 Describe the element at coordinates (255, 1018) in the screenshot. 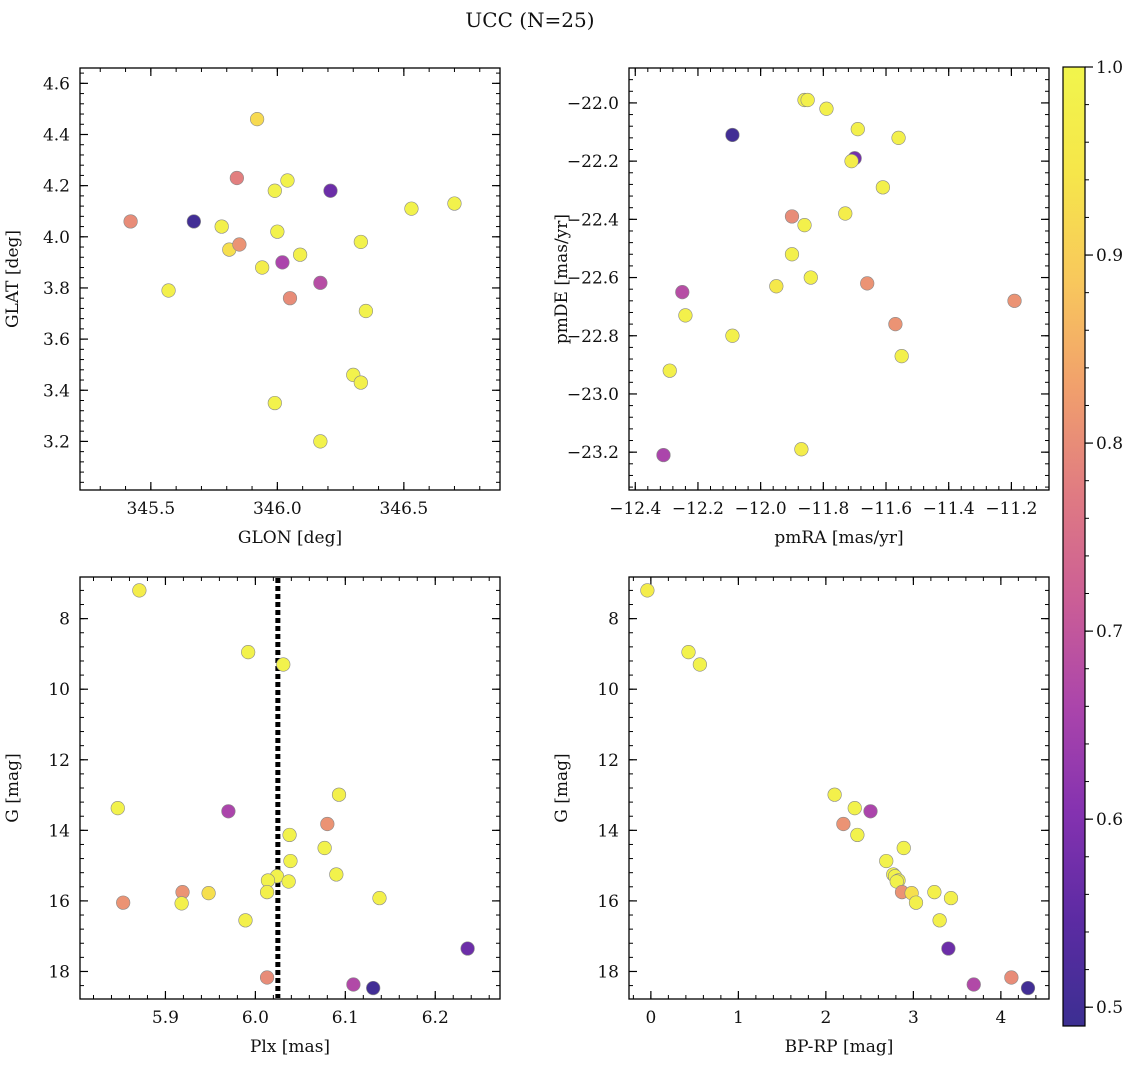

I see `x-tick-label: 6.0` at that location.